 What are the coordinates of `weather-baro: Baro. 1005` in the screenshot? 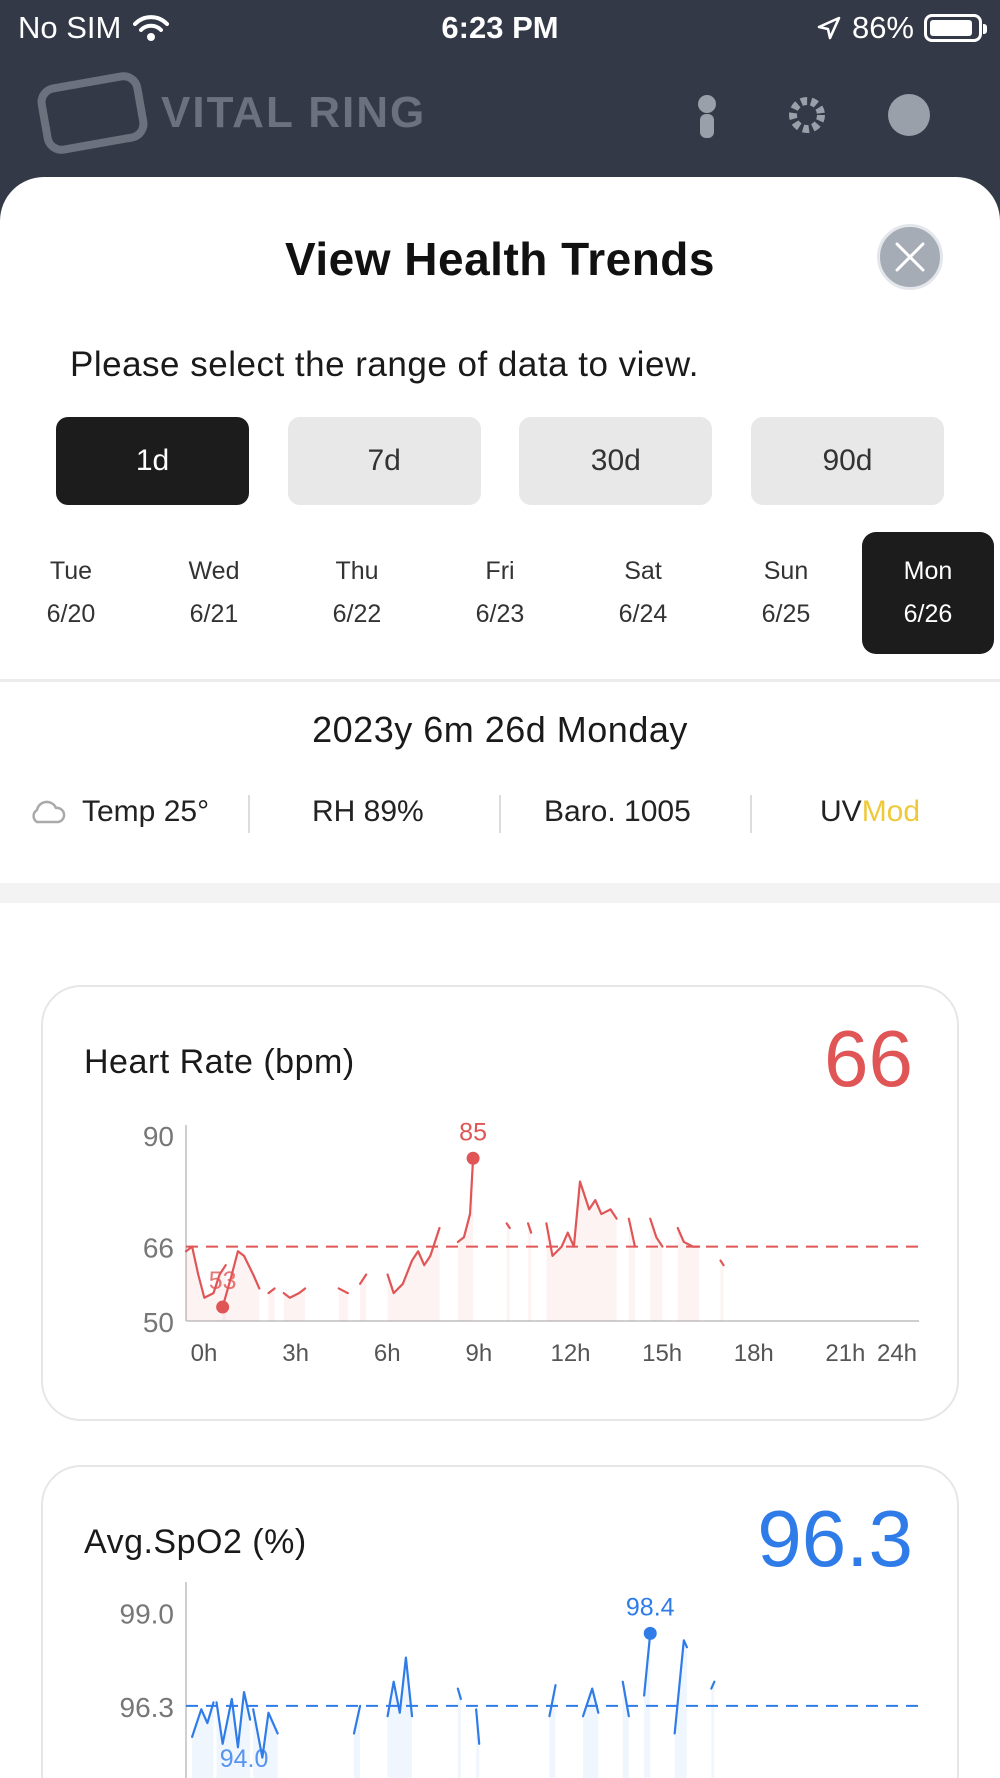 It's located at (617, 812).